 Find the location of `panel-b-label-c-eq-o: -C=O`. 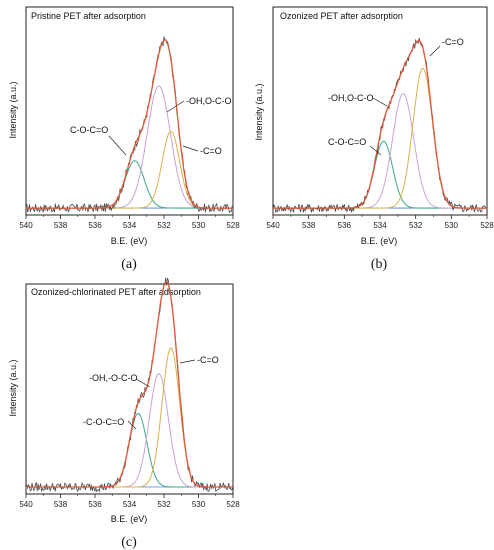

panel-b-label-c-eq-o: -C=O is located at coordinates (453, 42).